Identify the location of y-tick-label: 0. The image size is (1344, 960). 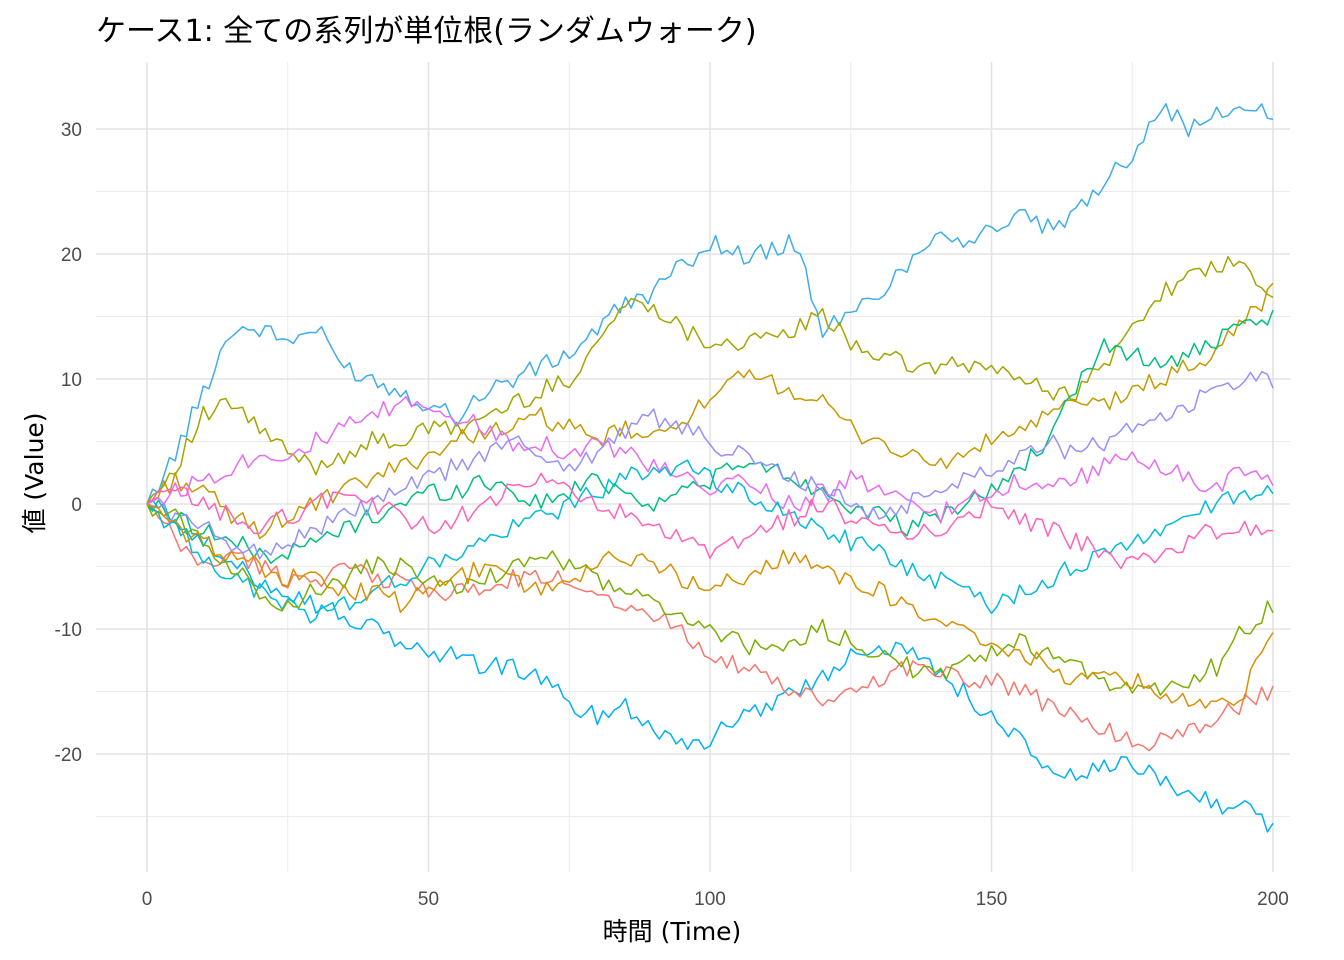
(76, 505).